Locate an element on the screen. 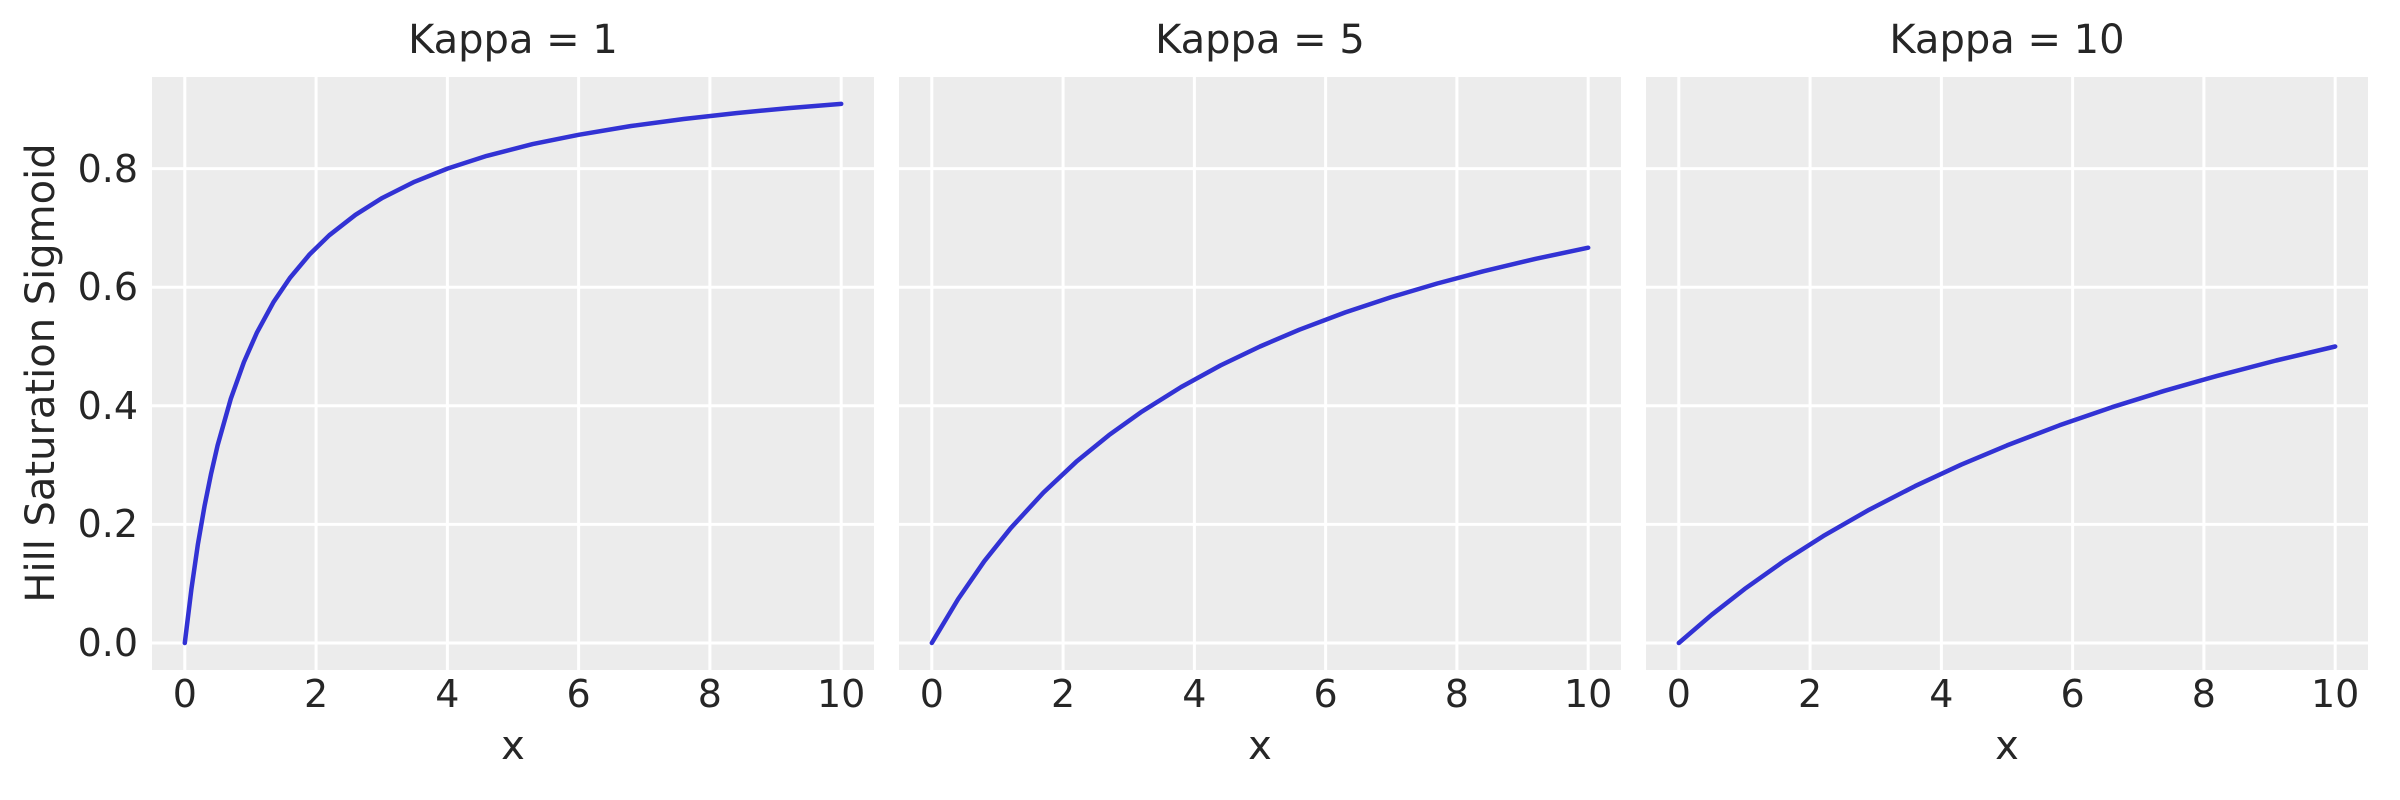 This screenshot has height=800, width=2400. y-tick-label: 0.4 is located at coordinates (107, 405).